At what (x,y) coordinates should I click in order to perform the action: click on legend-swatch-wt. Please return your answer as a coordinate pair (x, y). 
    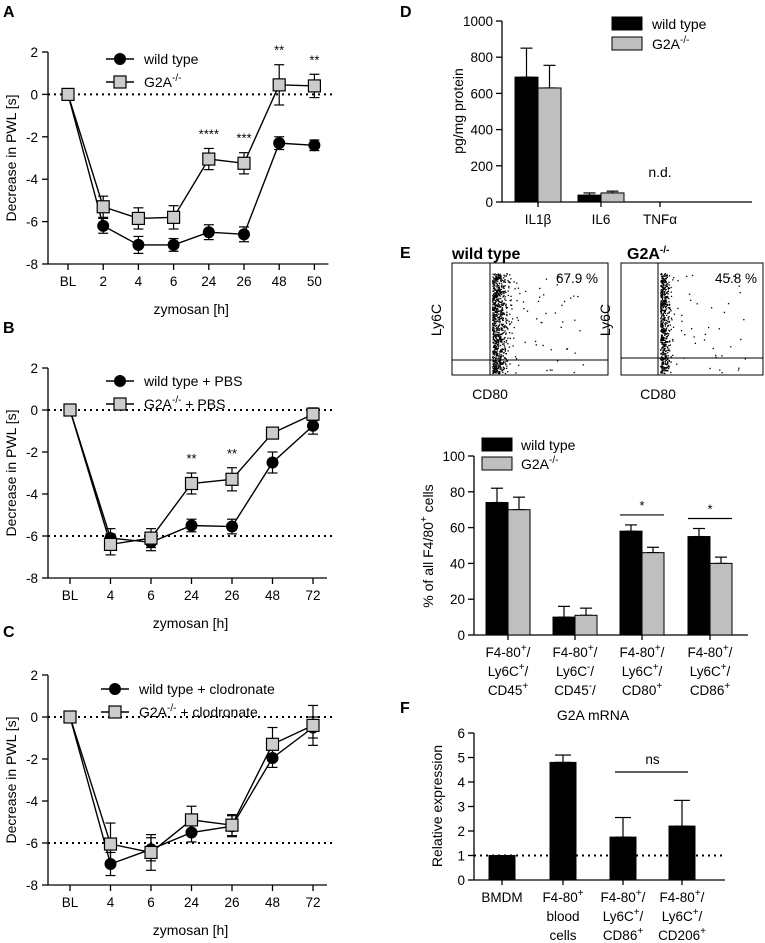
    Looking at the image, I should click on (497, 444).